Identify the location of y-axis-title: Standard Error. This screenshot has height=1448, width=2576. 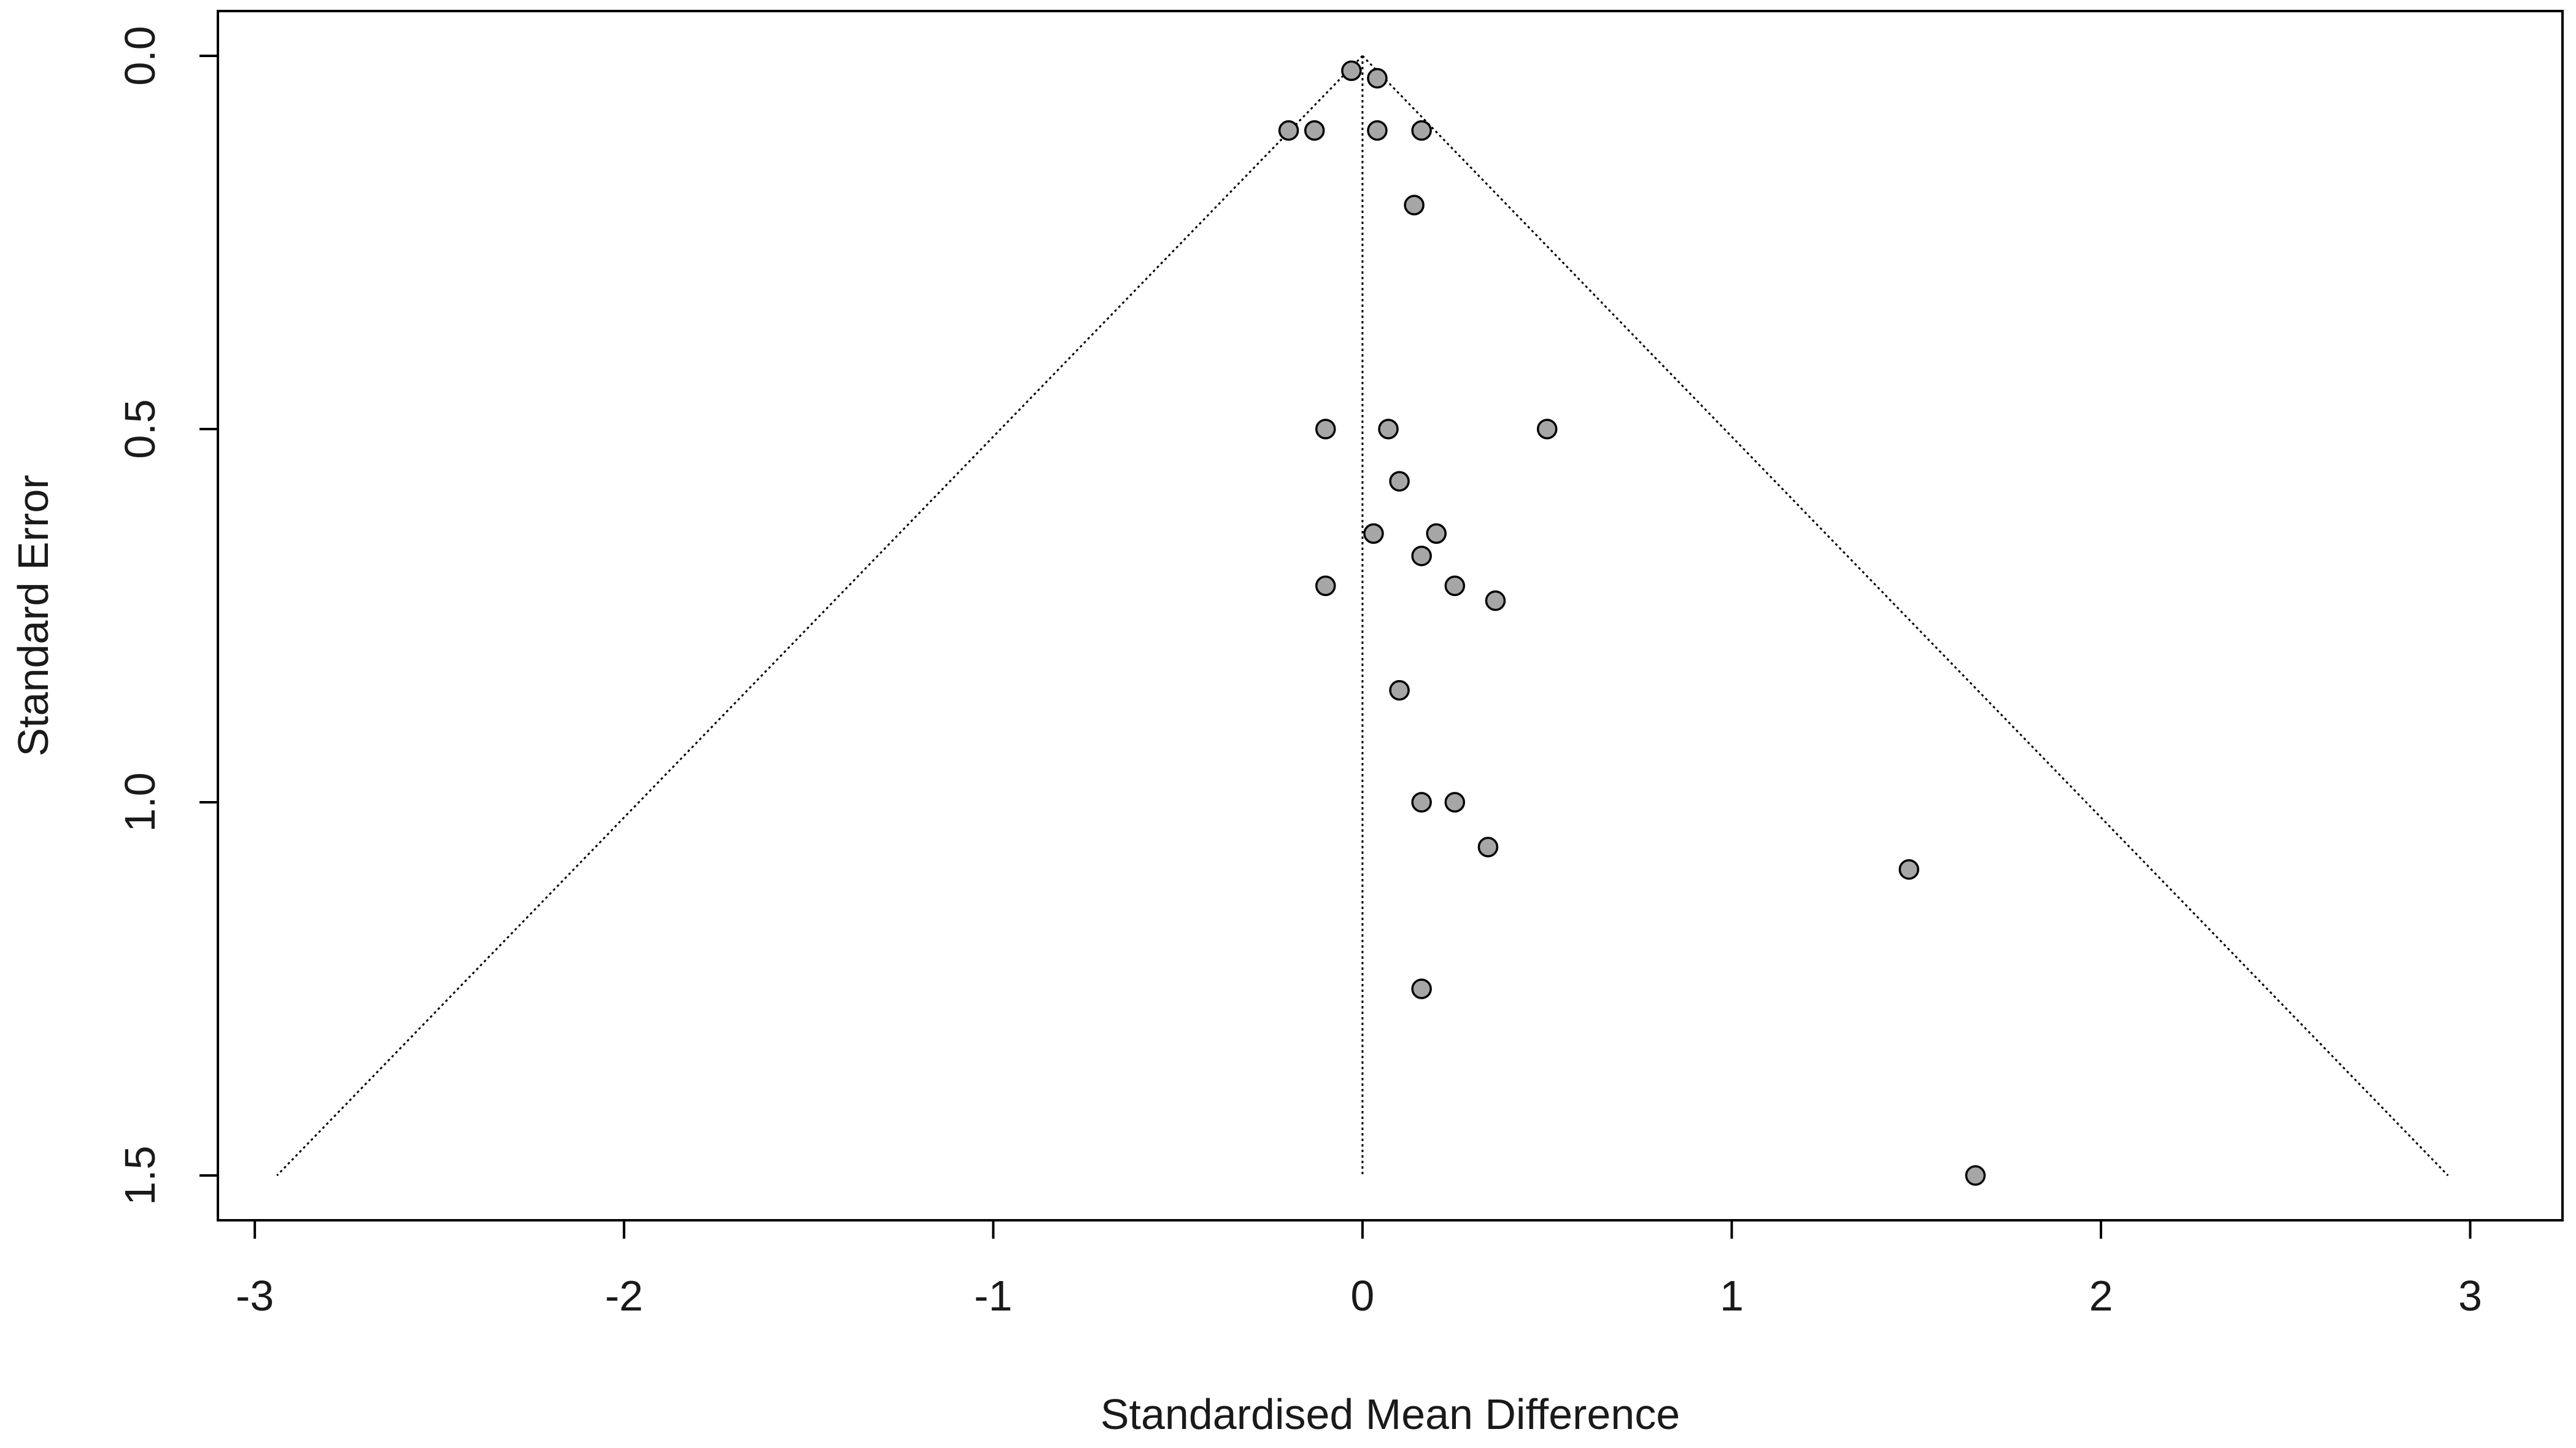
(33, 615).